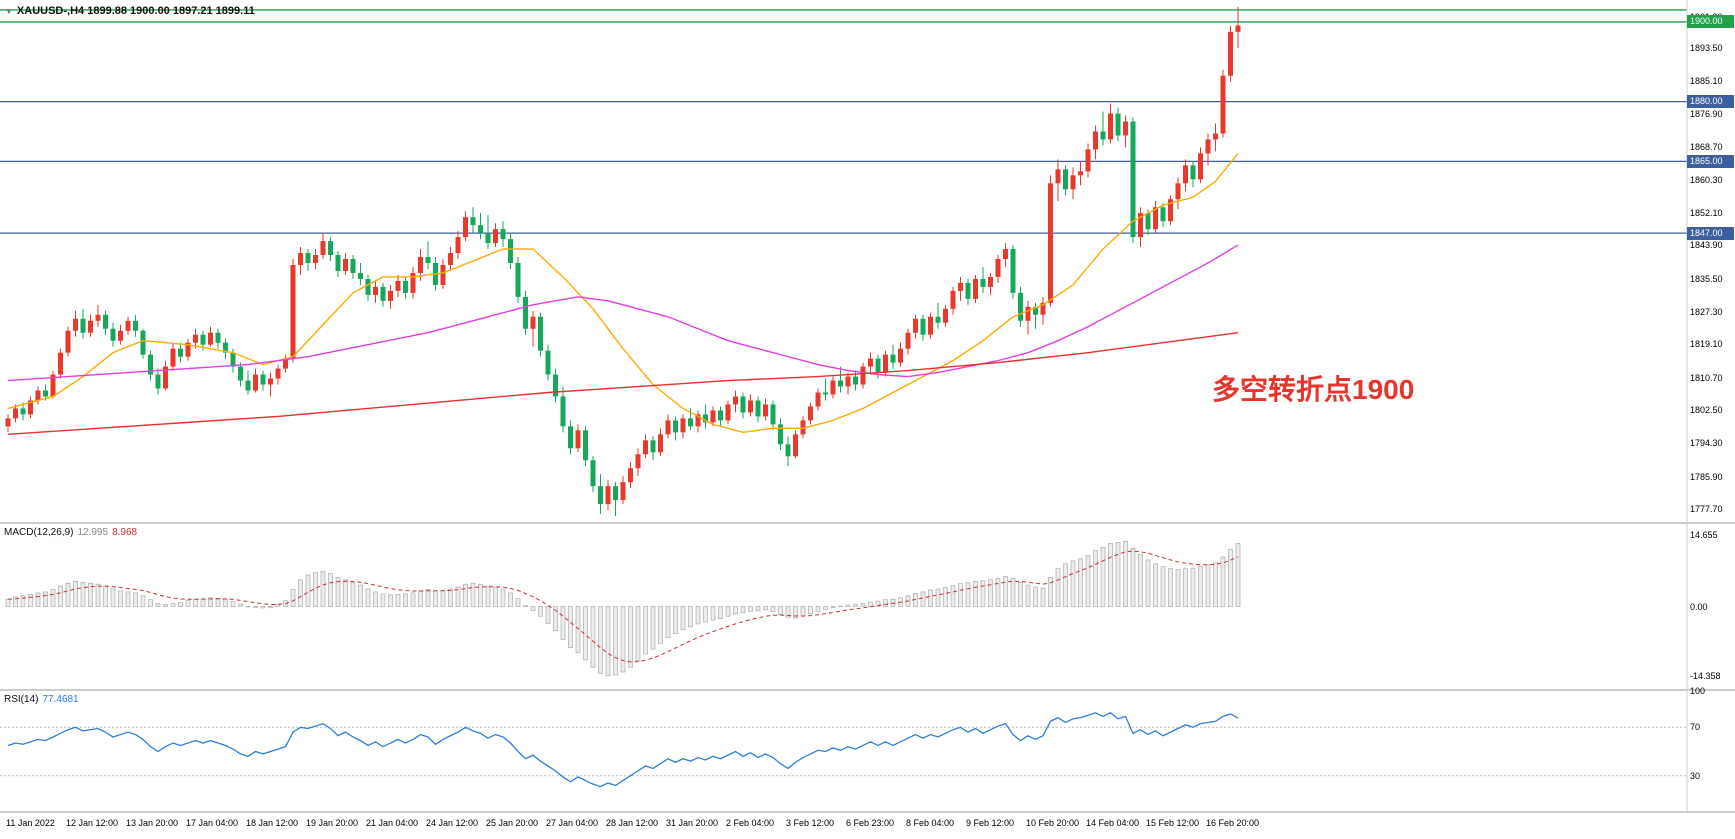 This screenshot has width=1735, height=839. What do you see at coordinates (92, 823) in the screenshot?
I see `time-axis-label: 12 Jan 12:00` at bounding box center [92, 823].